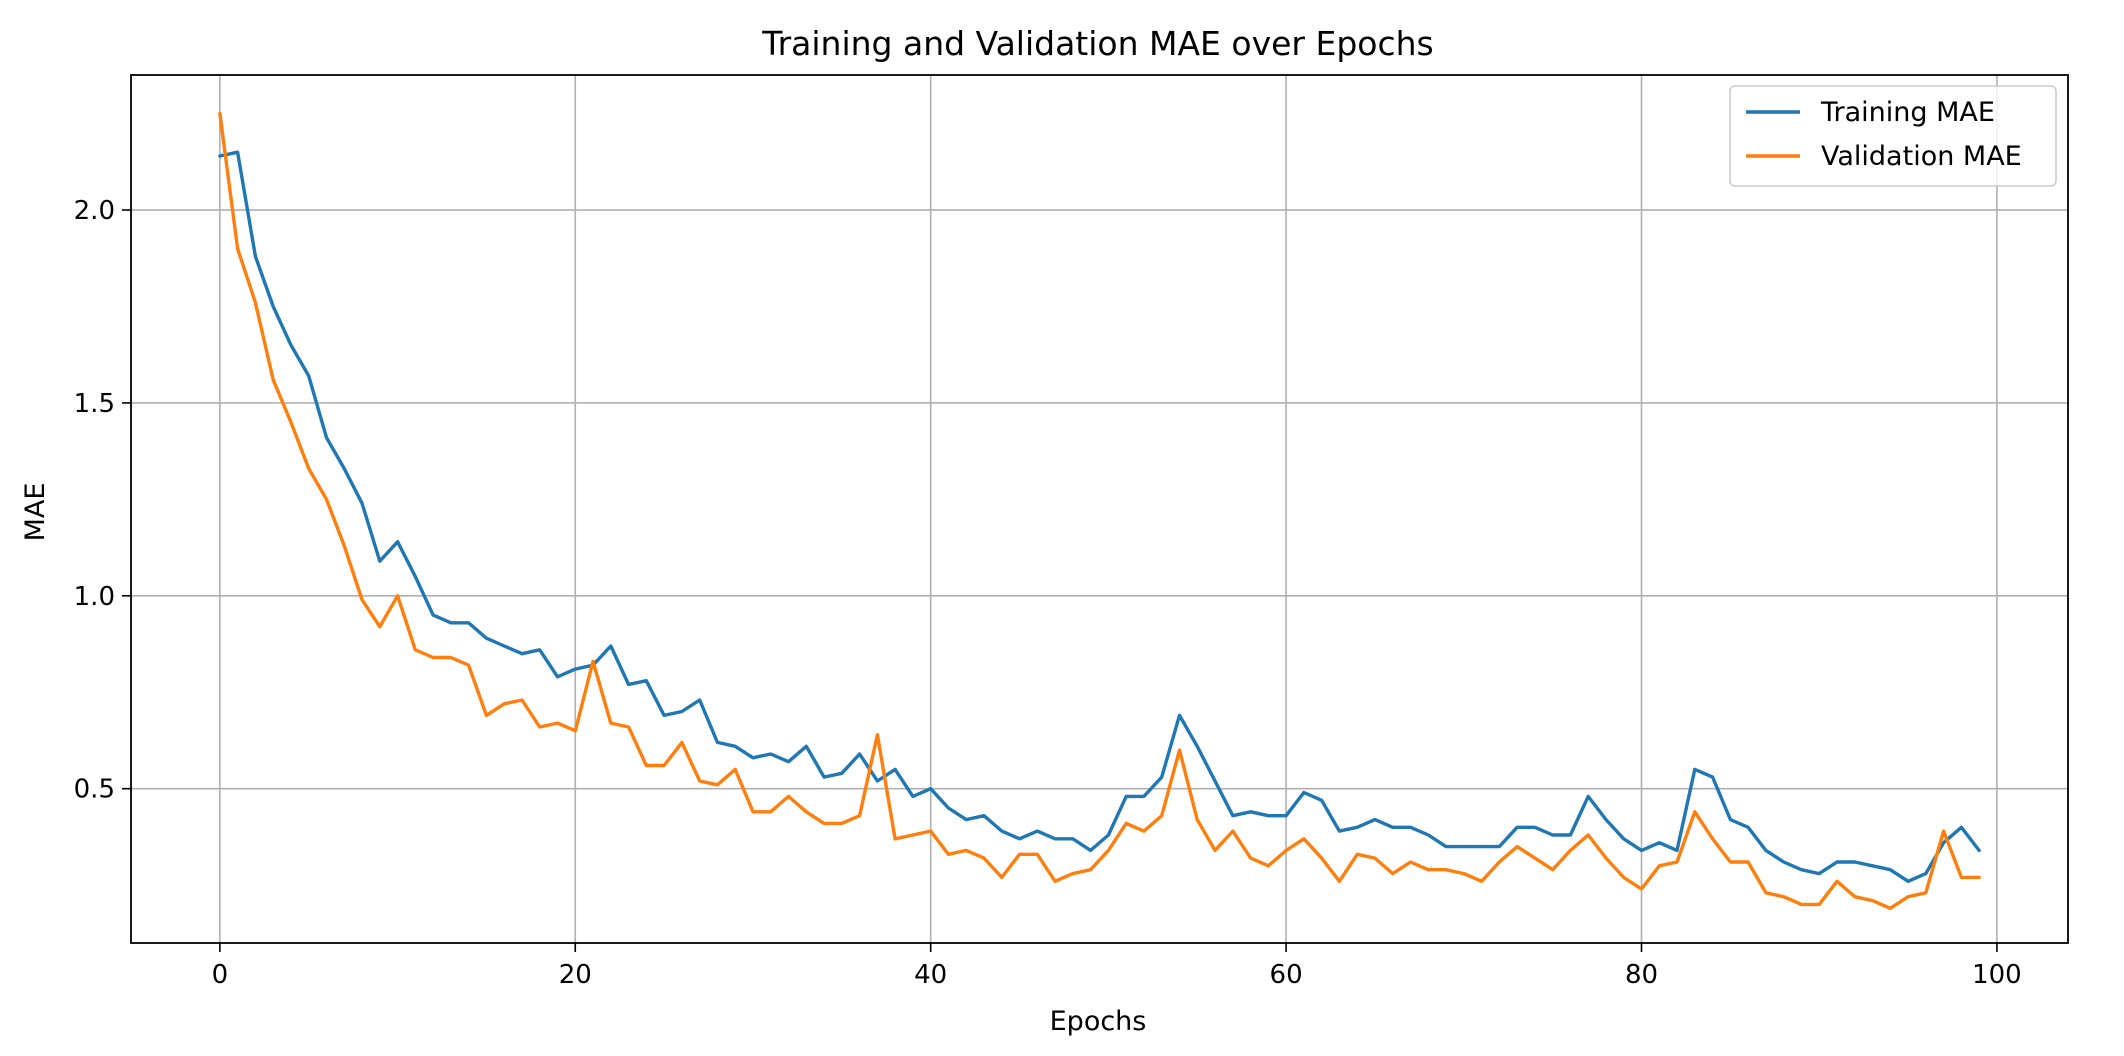 Image resolution: width=2124 pixels, height=1056 pixels. I want to click on x-tick-label: 80, so click(1641, 975).